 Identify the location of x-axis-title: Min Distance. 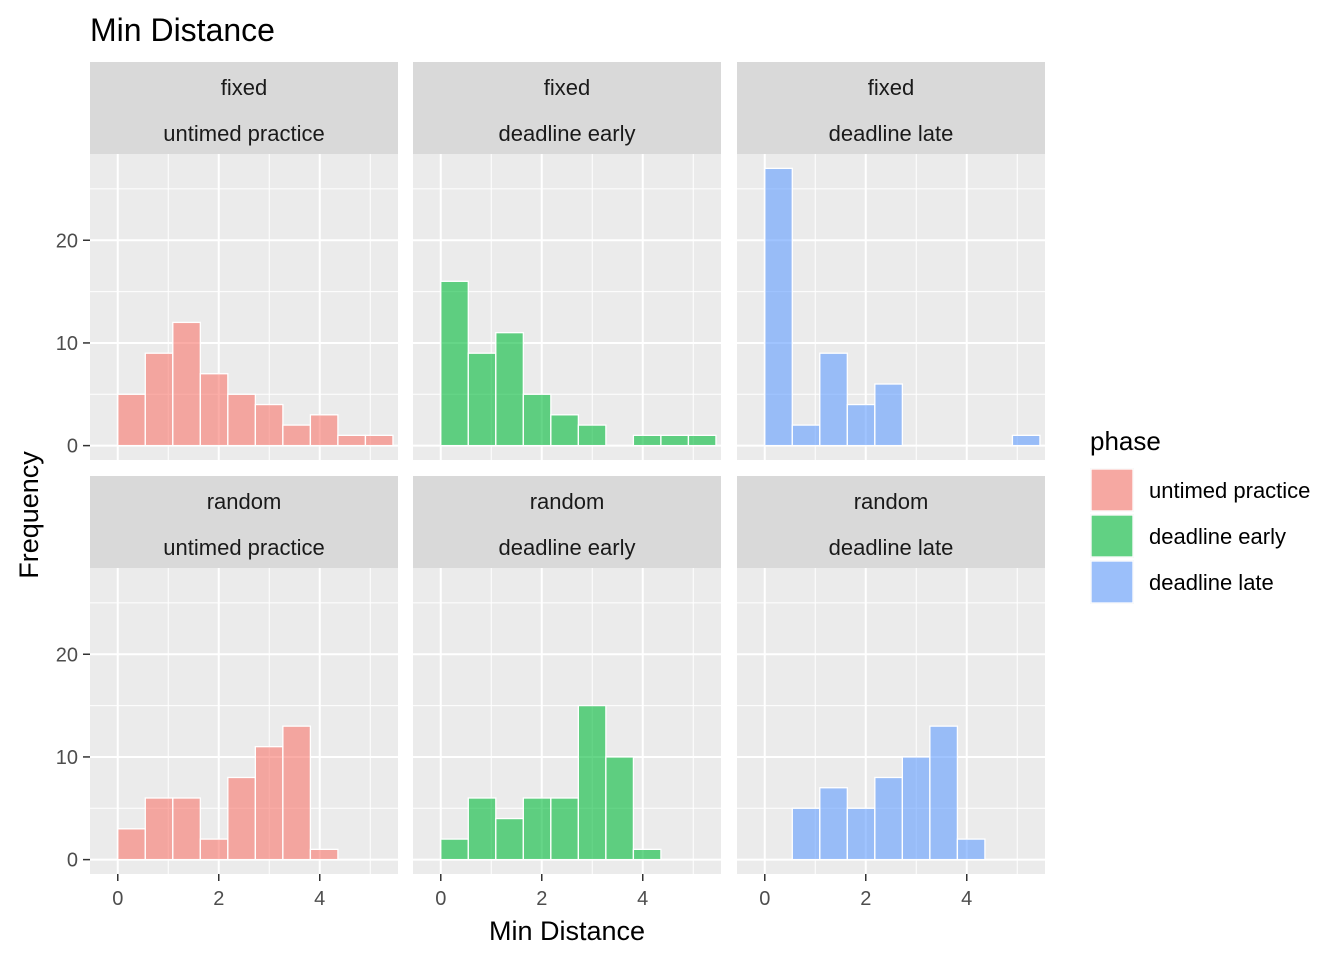
(567, 931).